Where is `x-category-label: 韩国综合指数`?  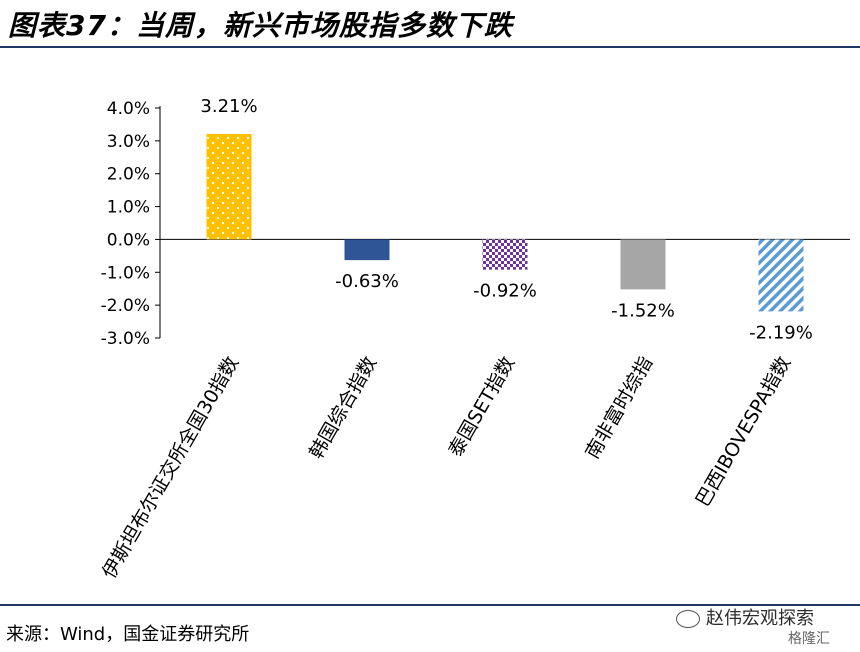
x-category-label: 韩国综合指数 is located at coordinates (343, 408).